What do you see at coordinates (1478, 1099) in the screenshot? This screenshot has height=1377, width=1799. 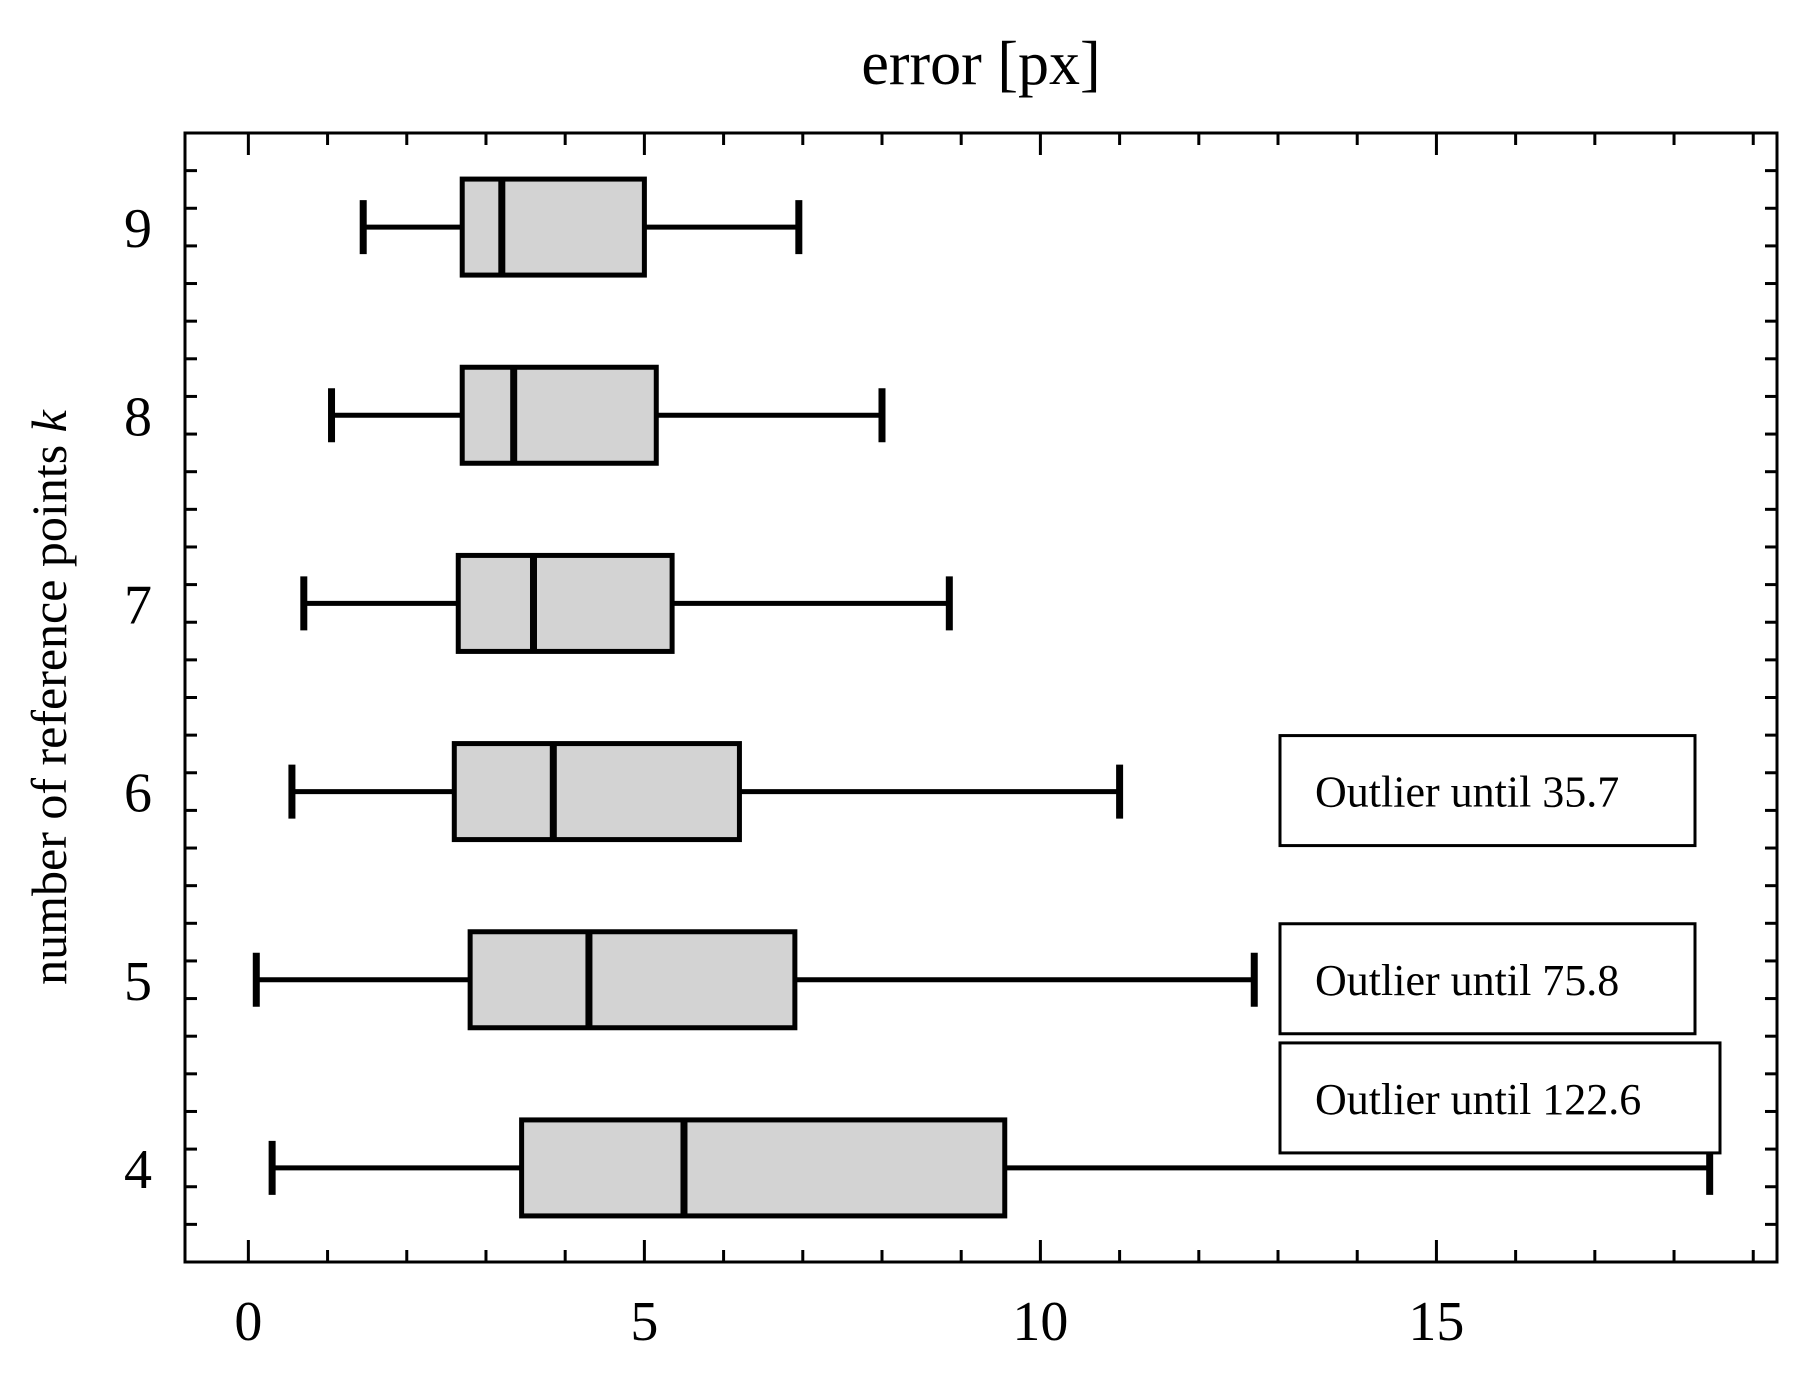 I see `outlier-annotation-text: Outlier until 122.6` at bounding box center [1478, 1099].